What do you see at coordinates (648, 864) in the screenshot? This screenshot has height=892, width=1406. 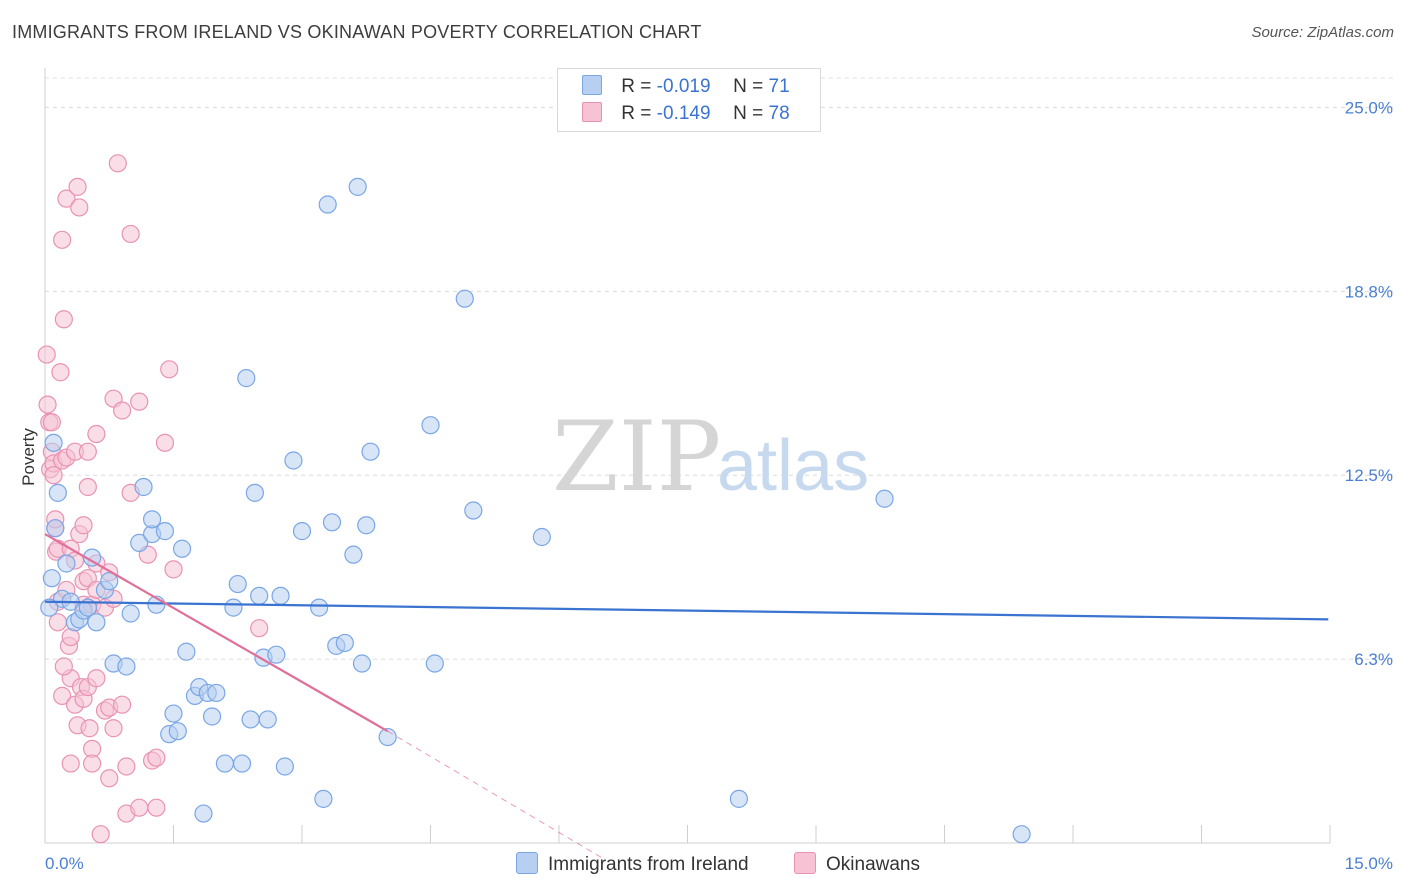 I see `bottom-legend-label-ireland: Immigrants from Ireland` at bounding box center [648, 864].